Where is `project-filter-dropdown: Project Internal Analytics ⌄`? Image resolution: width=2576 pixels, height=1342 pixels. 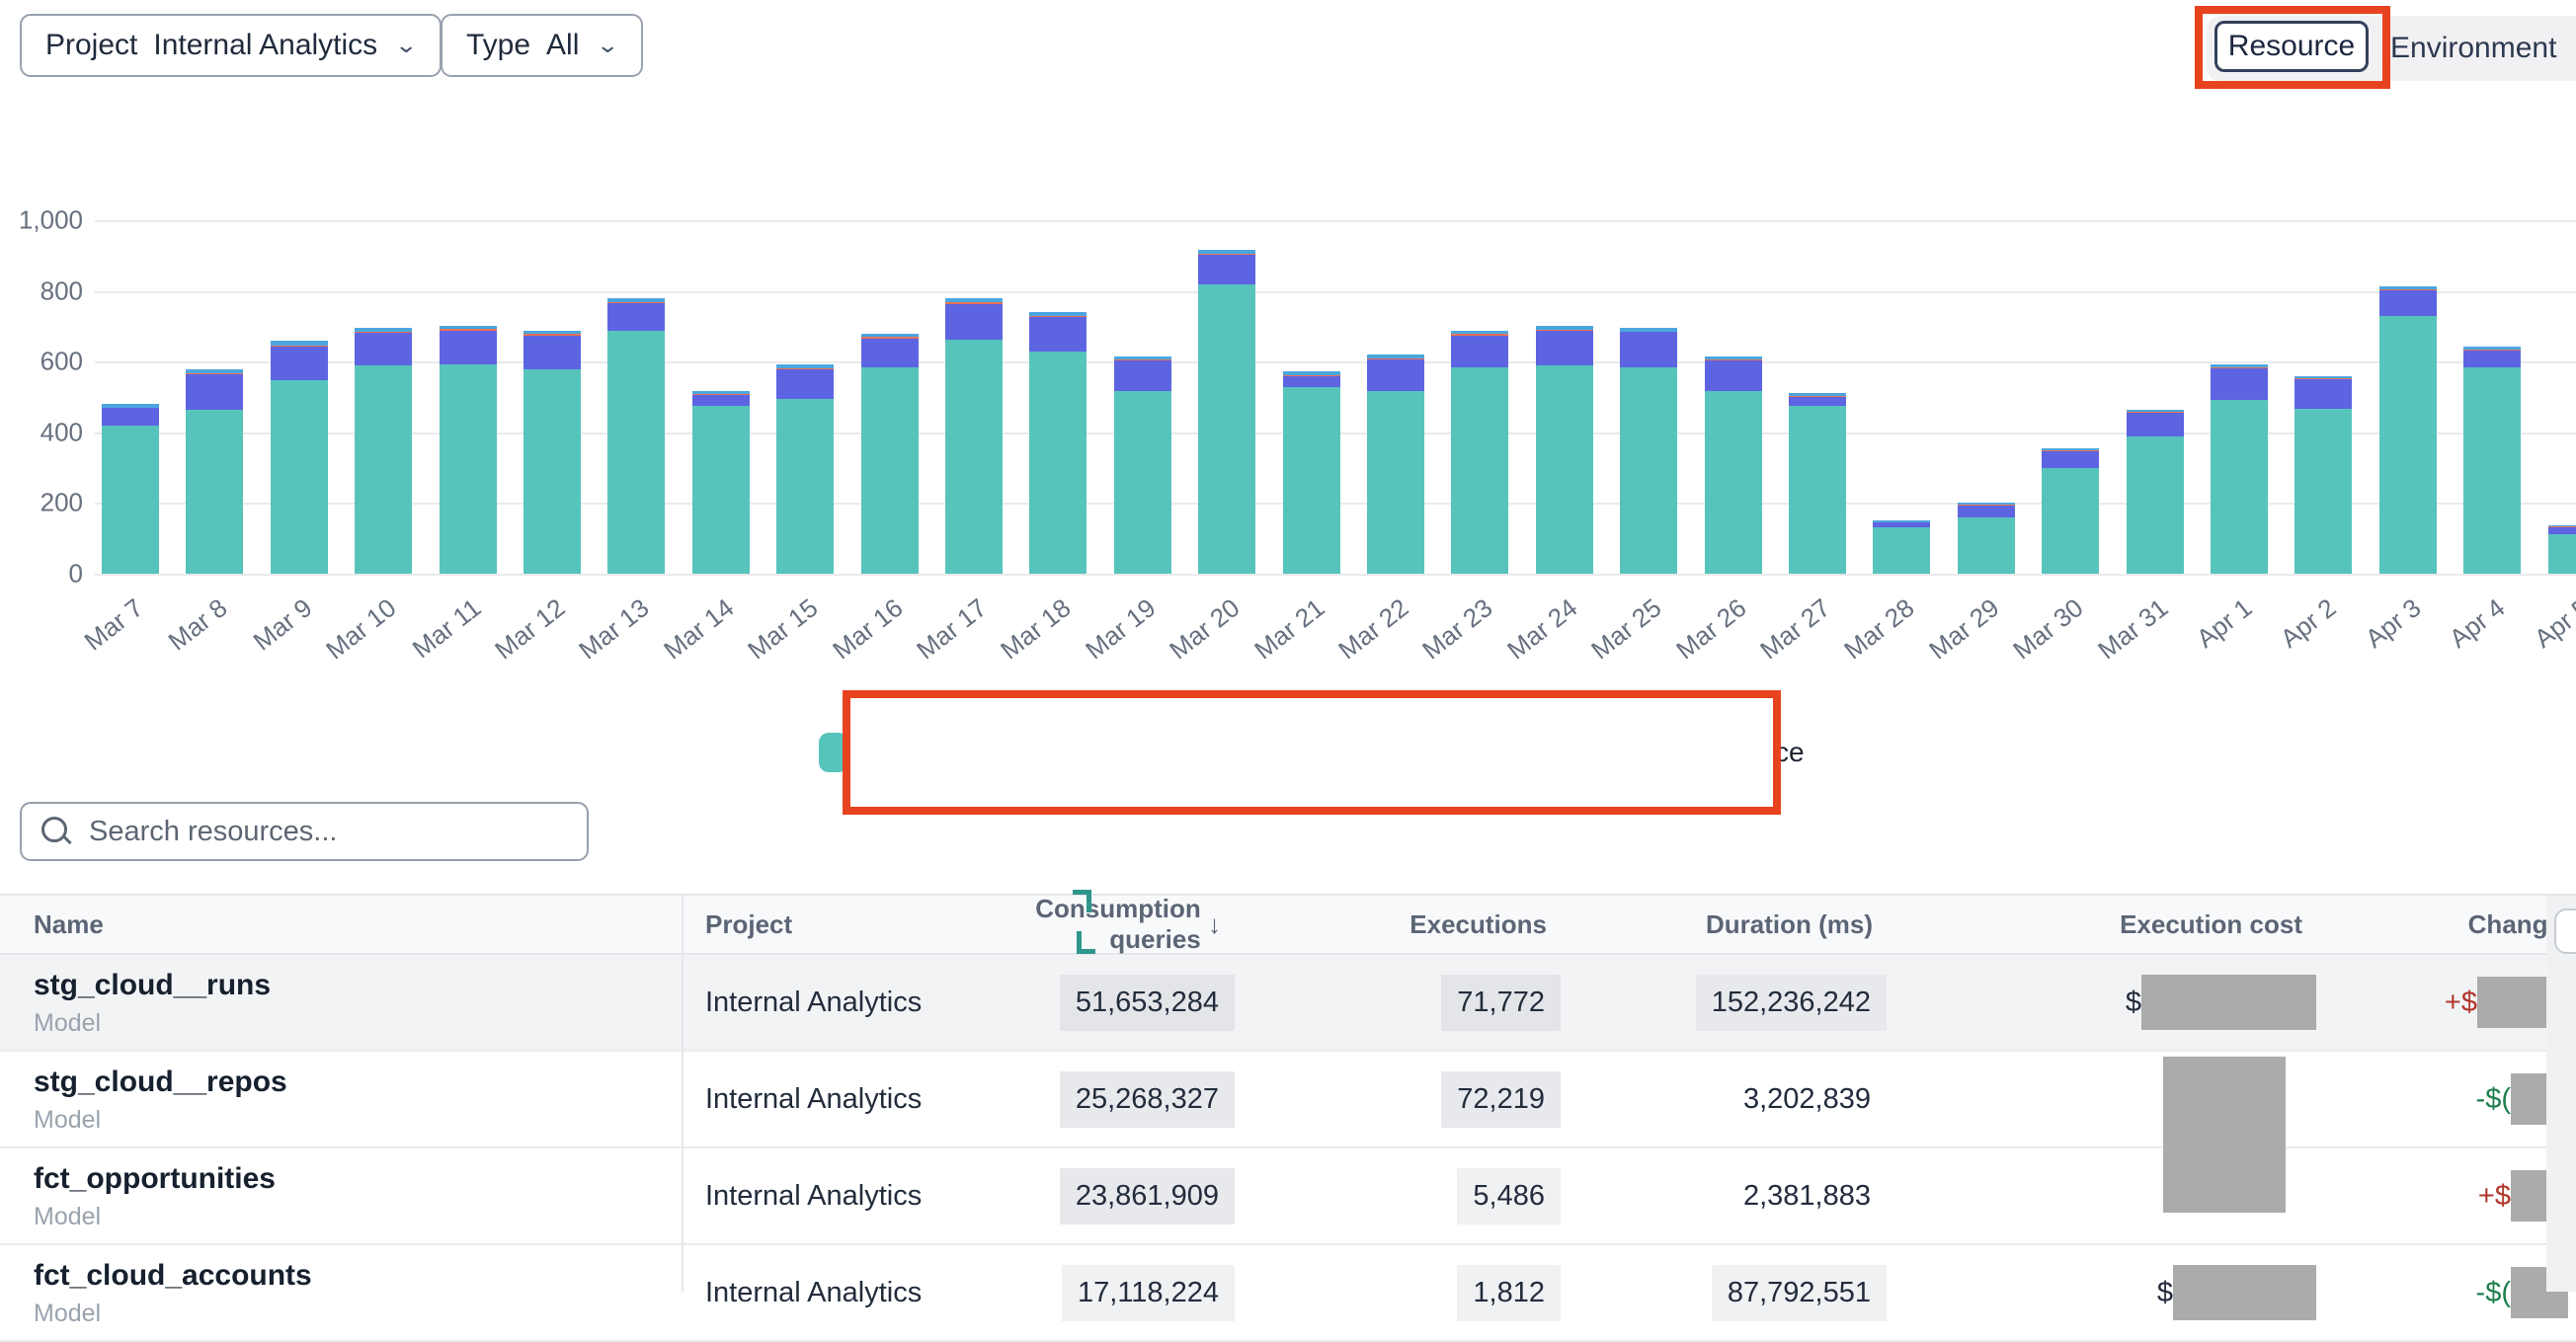 project-filter-dropdown: Project Internal Analytics ⌄ is located at coordinates (231, 45).